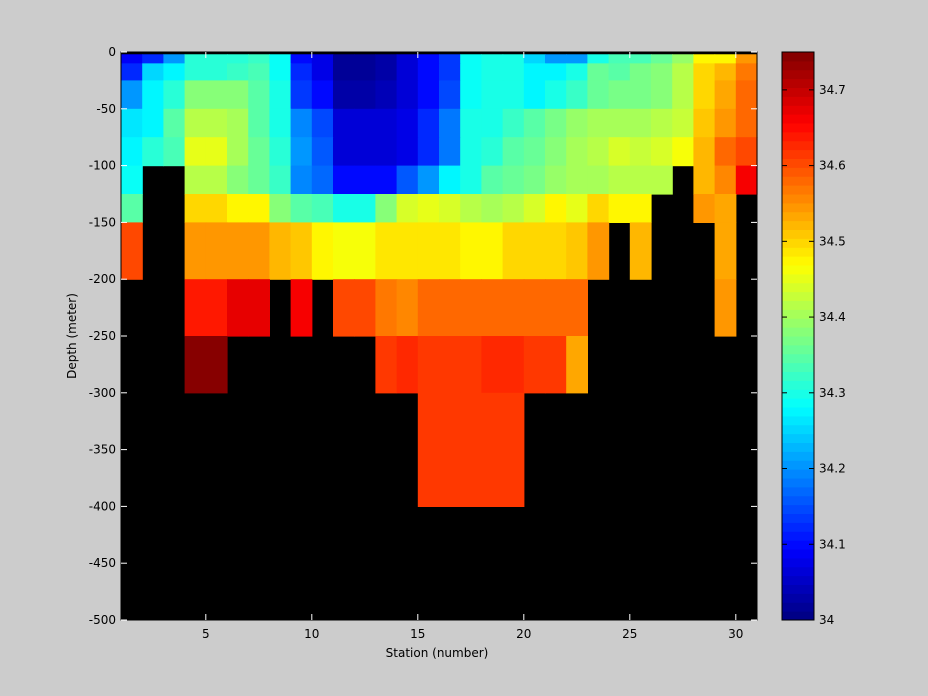 The height and width of the screenshot is (696, 928). I want to click on x-tick-label: 5, so click(206, 634).